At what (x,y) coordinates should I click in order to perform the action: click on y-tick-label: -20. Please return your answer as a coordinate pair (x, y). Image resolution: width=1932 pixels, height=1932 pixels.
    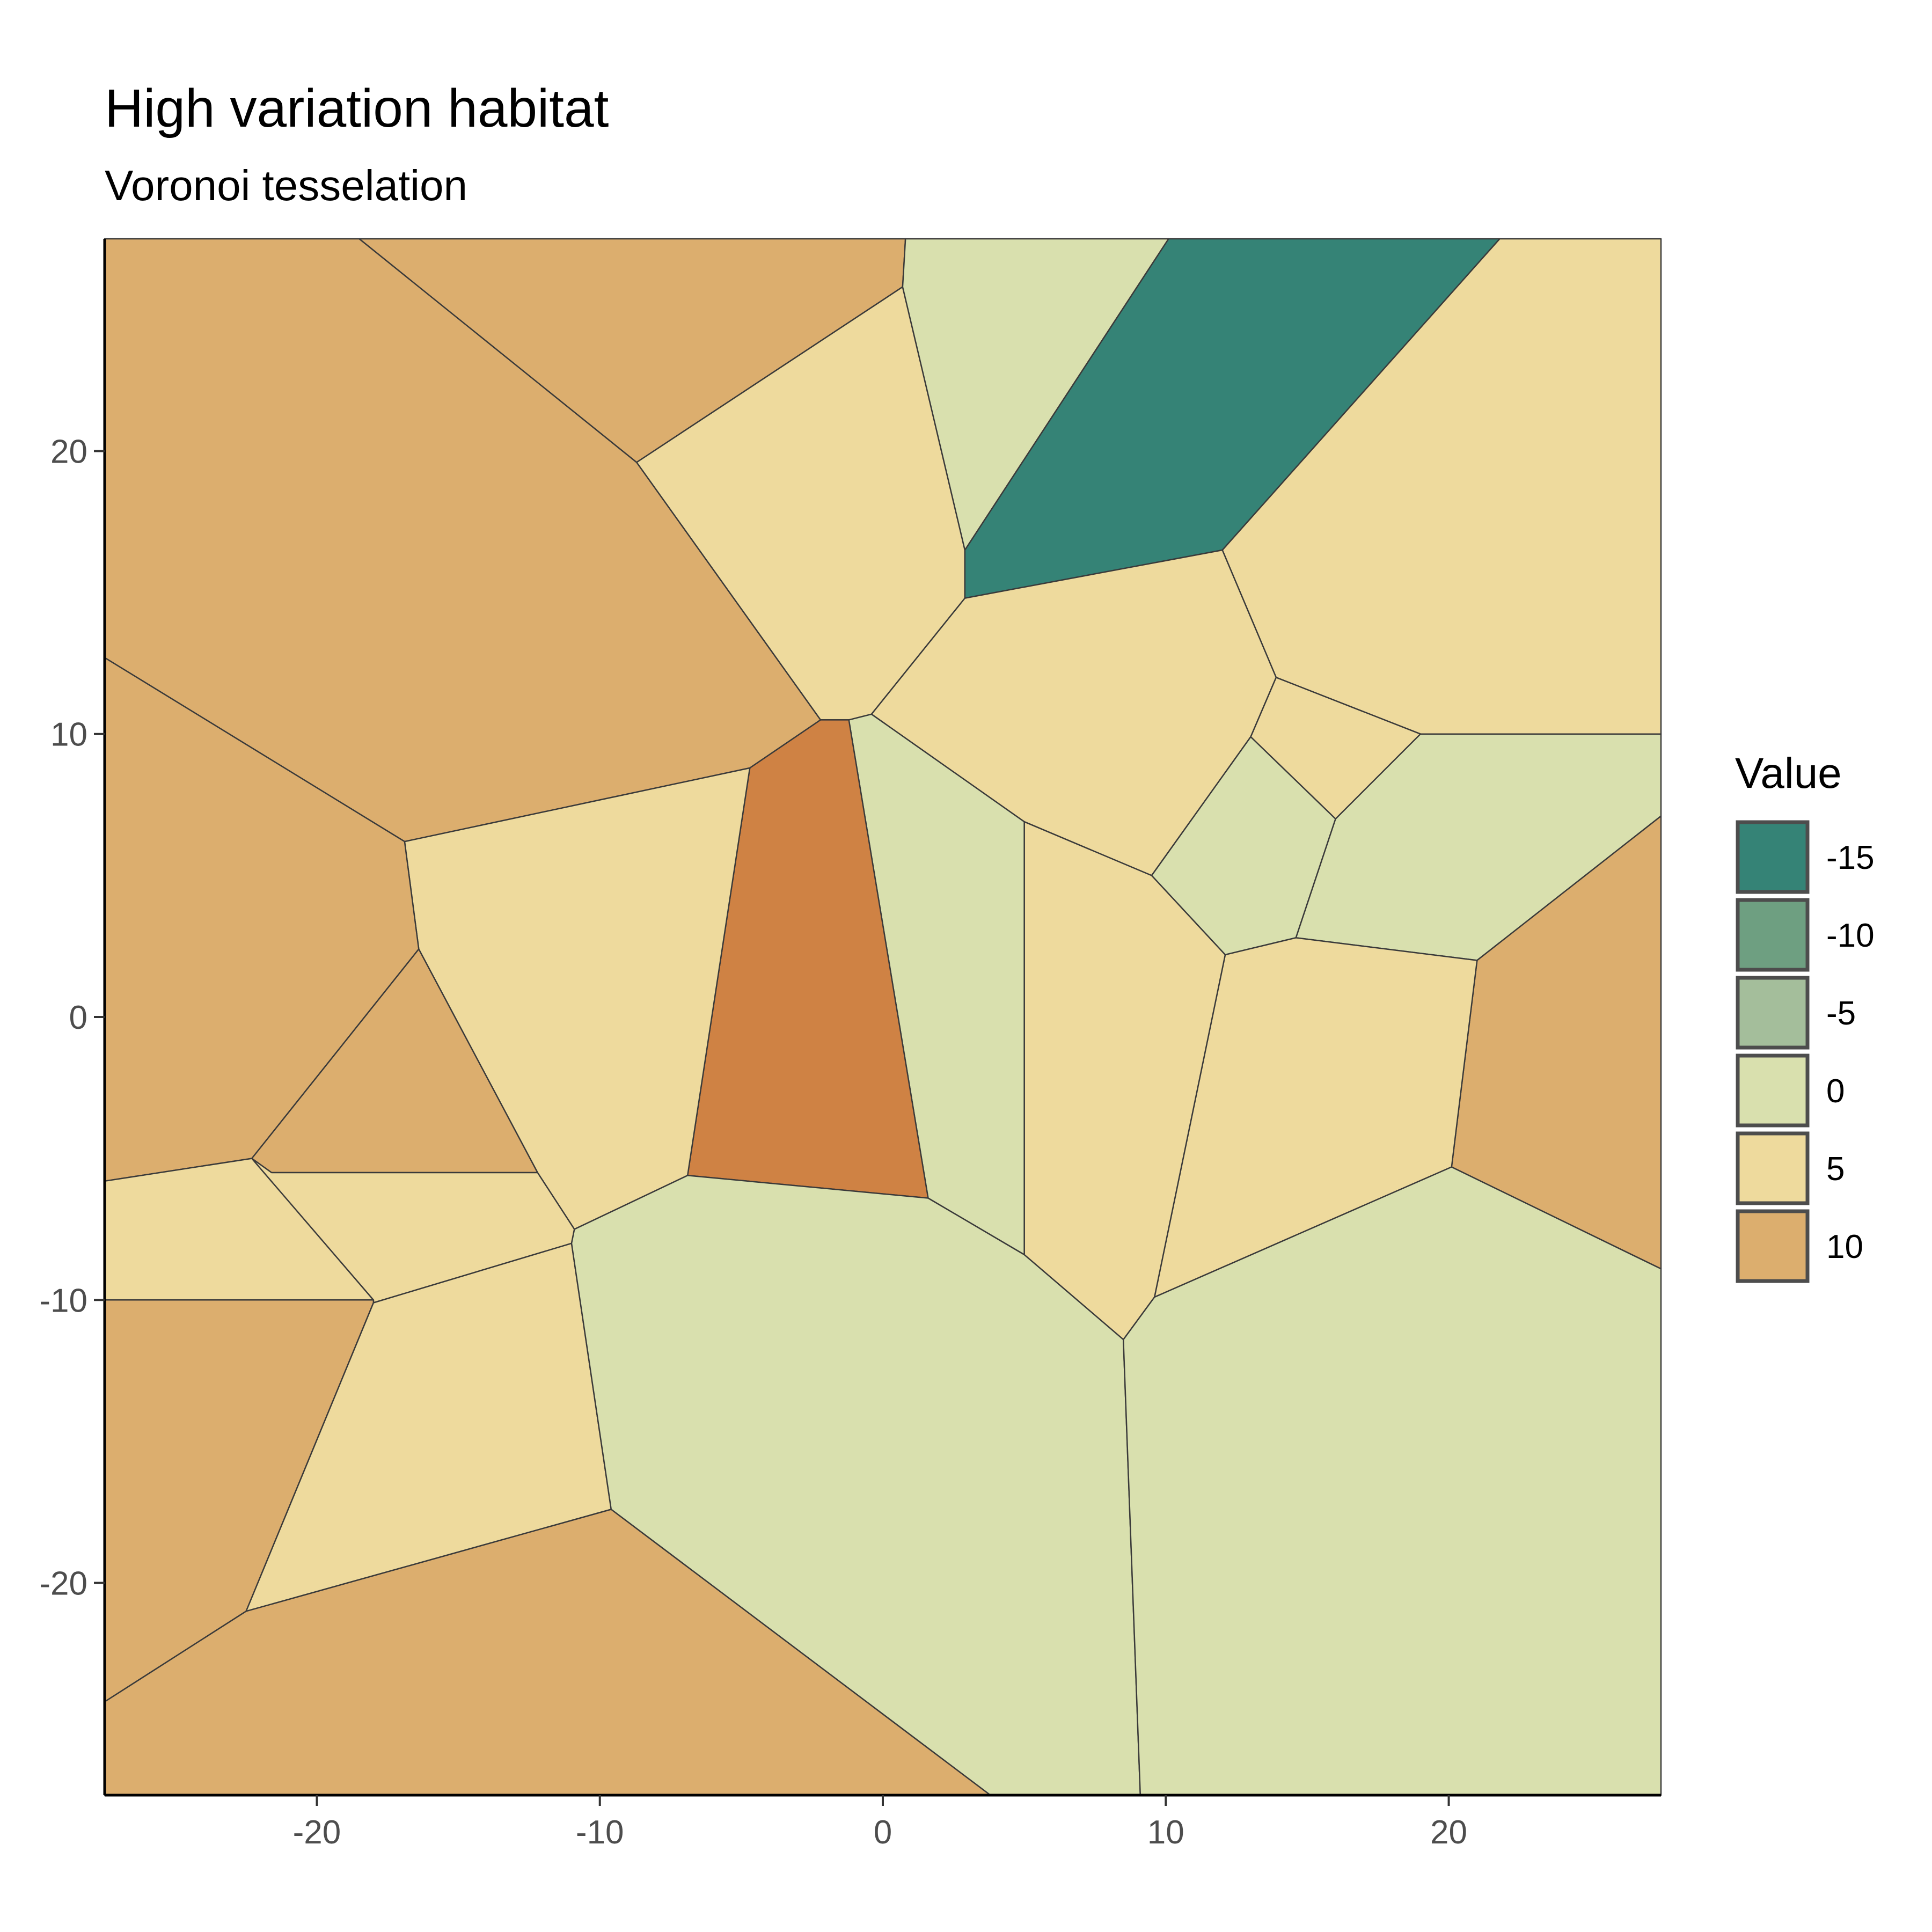
    Looking at the image, I should click on (63, 1583).